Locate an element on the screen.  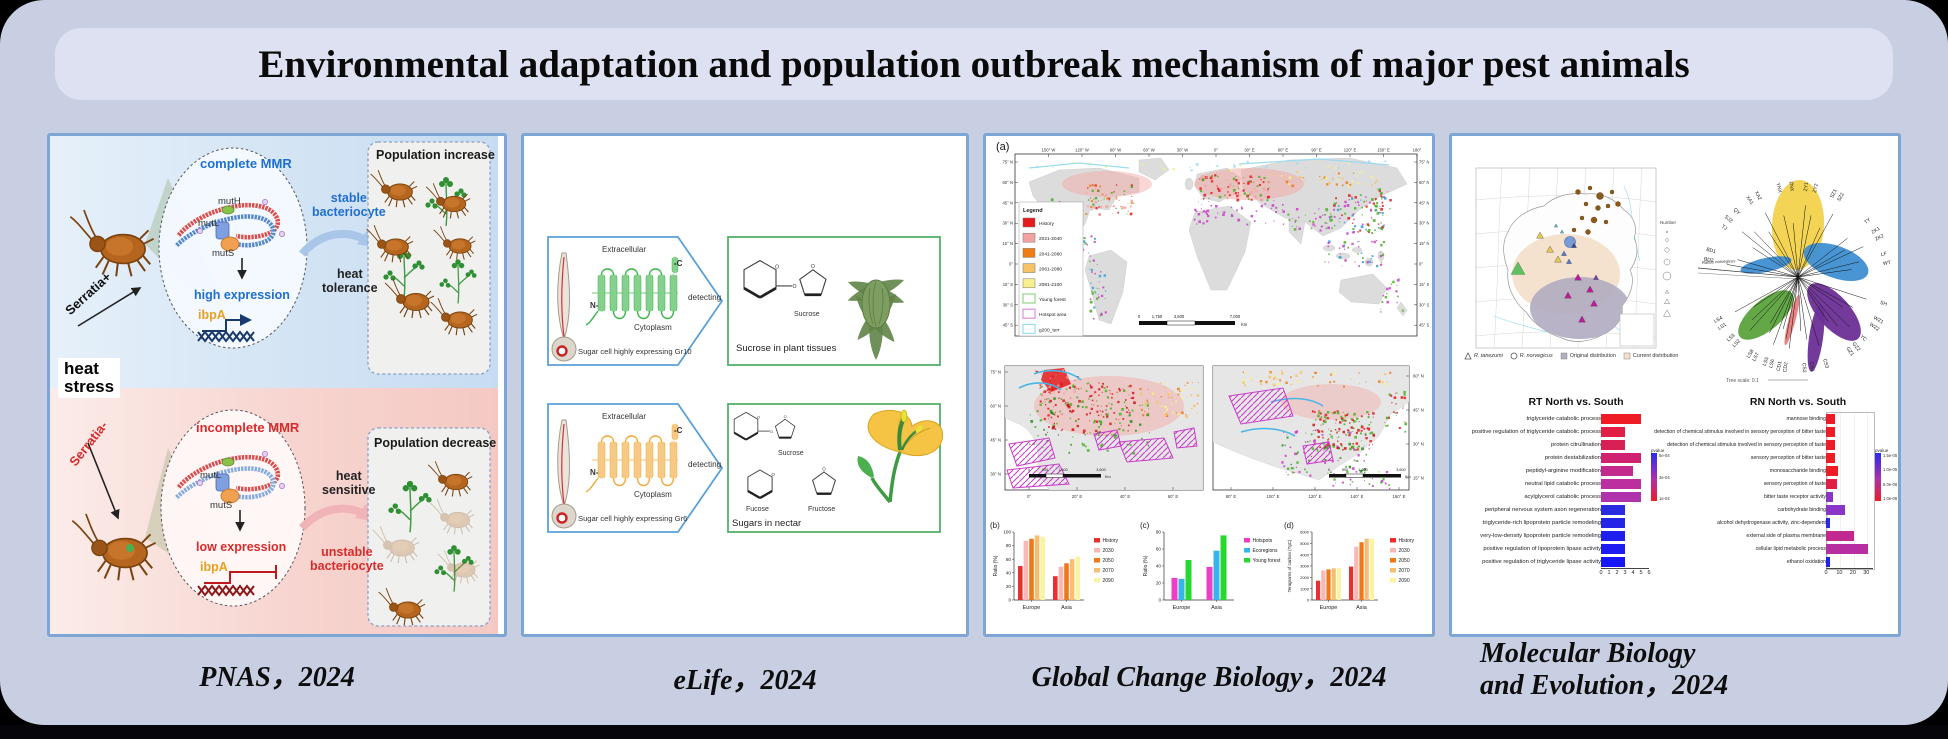
pvalue-tick: 3e-04 is located at coordinates (1664, 477).